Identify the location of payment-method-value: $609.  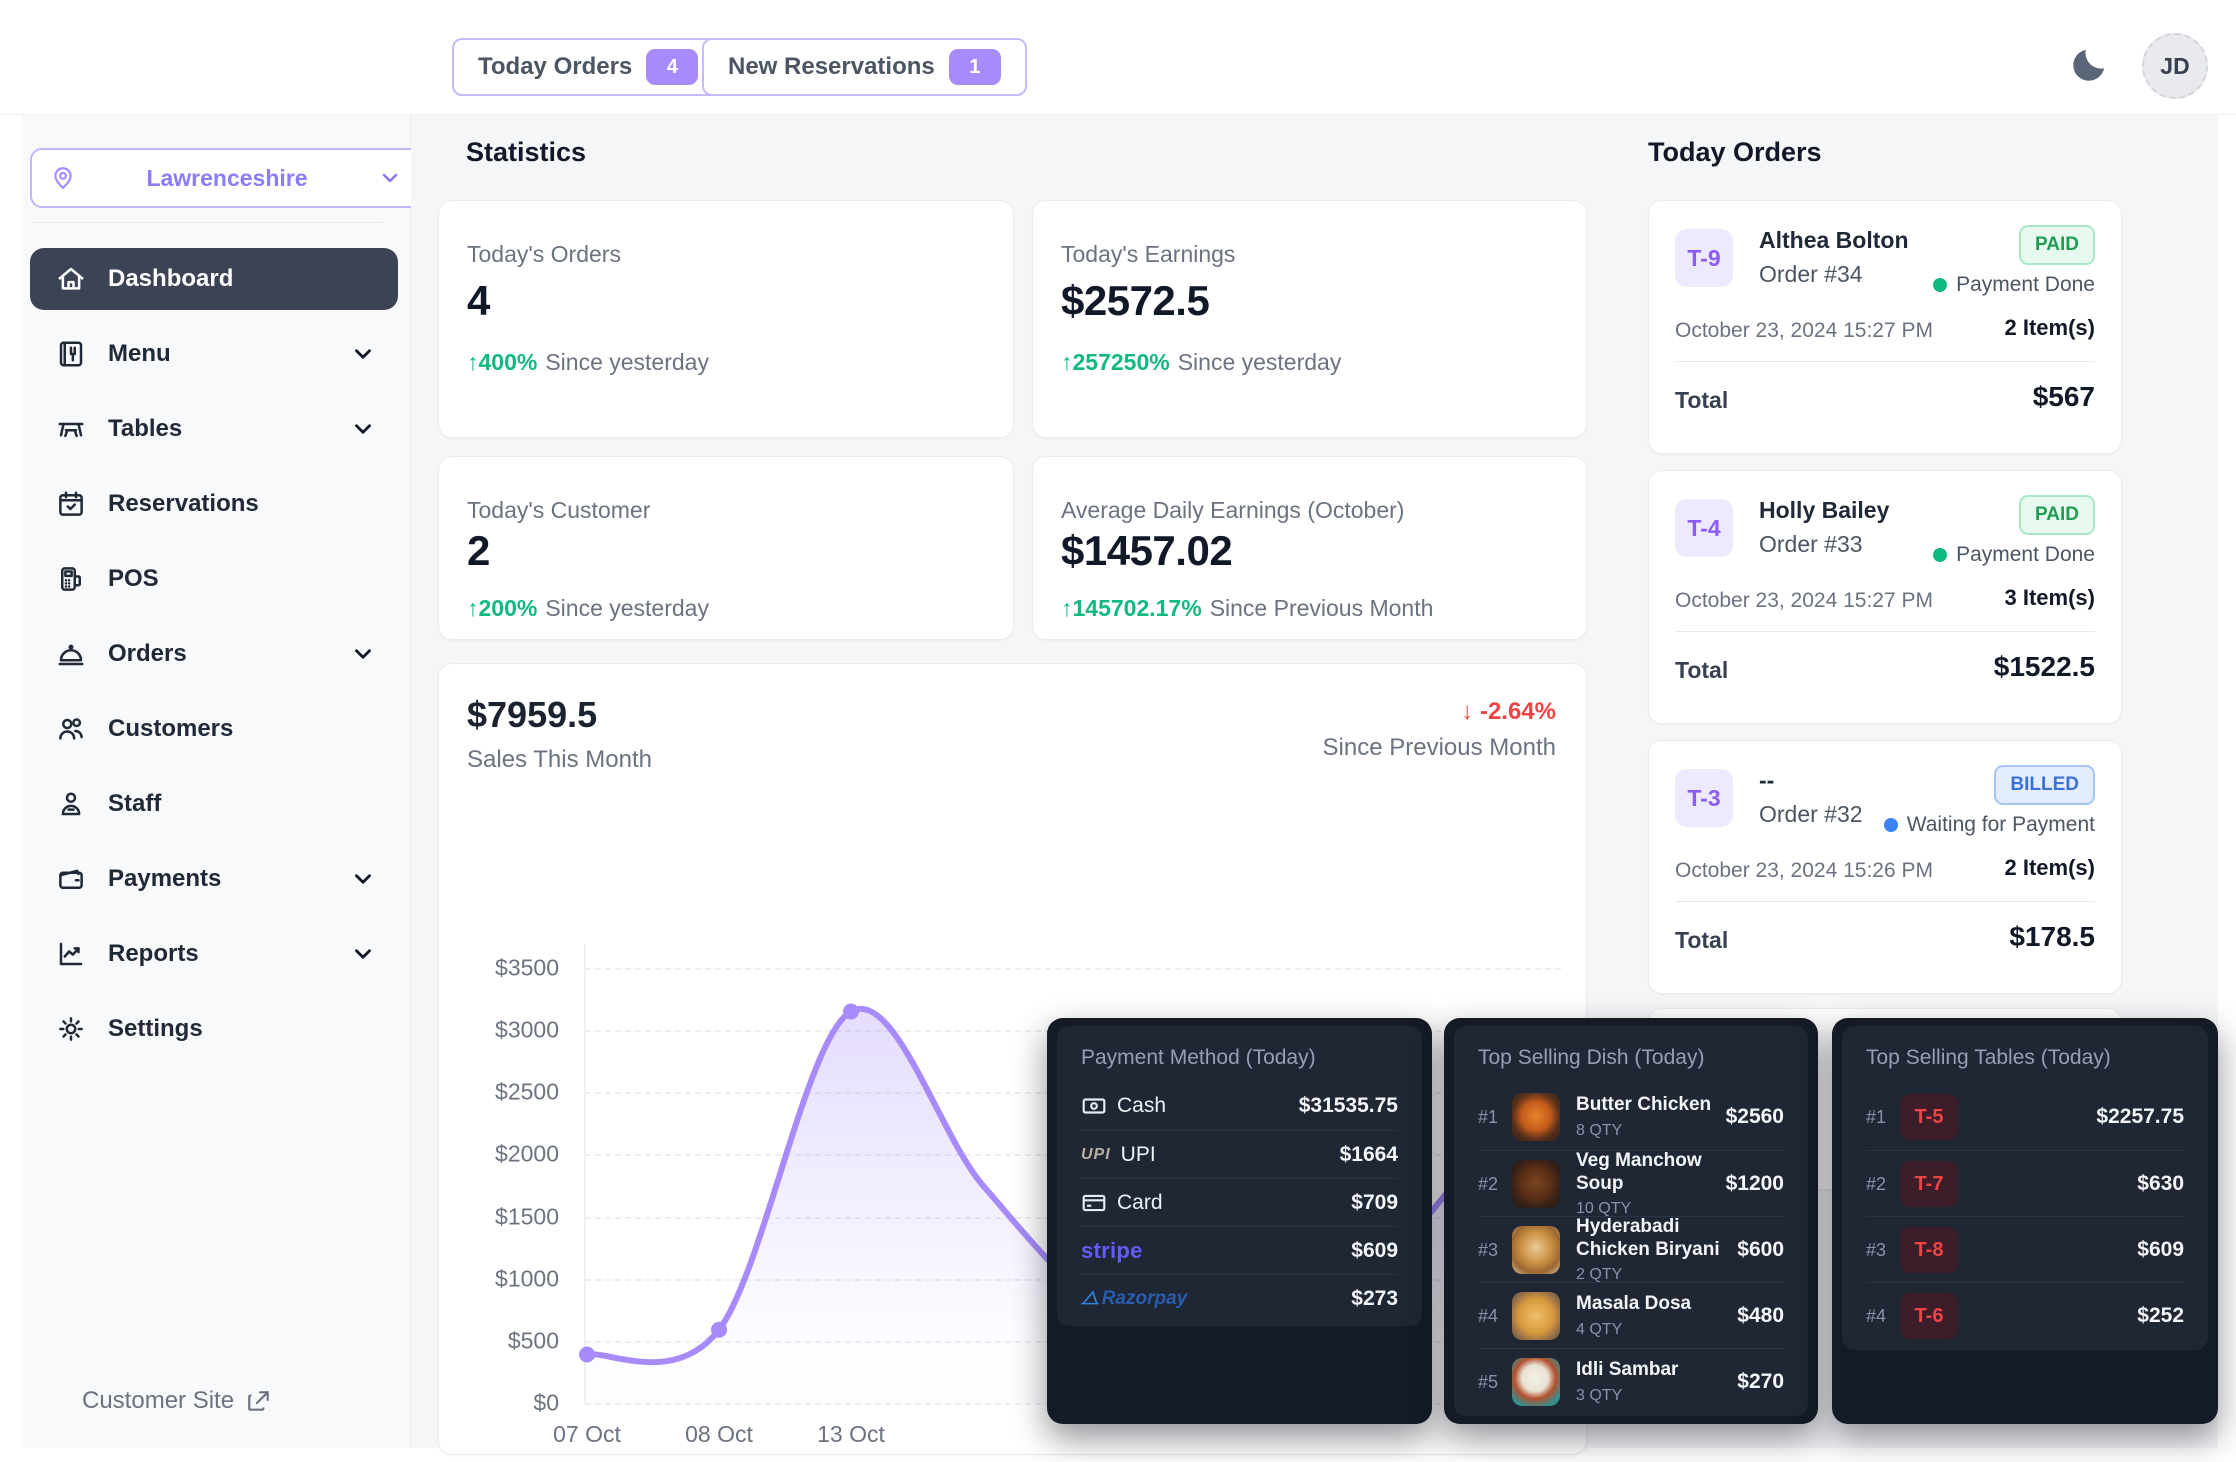
(1374, 1250).